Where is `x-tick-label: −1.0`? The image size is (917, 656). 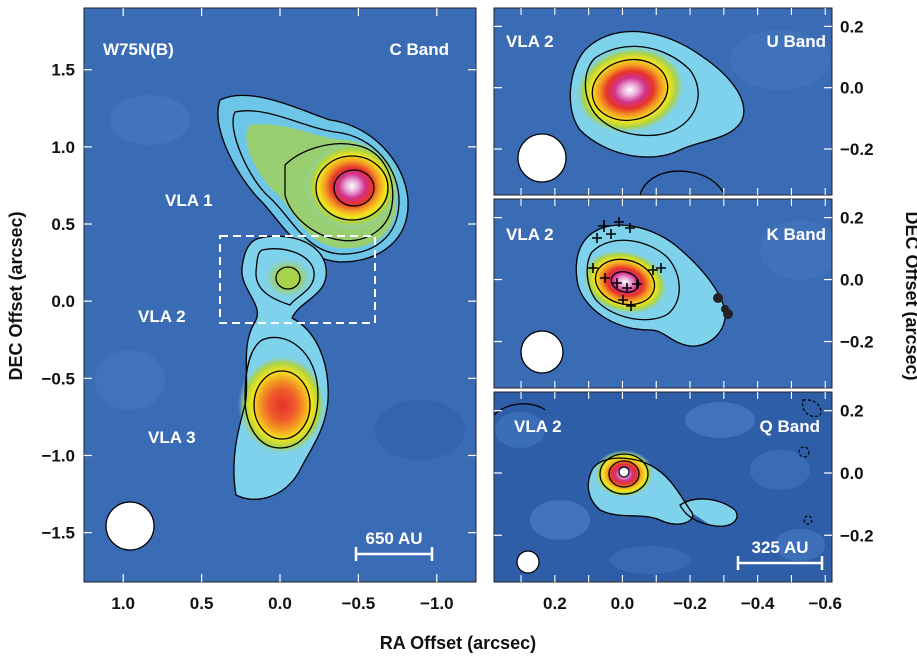
x-tick-label: −1.0 is located at coordinates (437, 603).